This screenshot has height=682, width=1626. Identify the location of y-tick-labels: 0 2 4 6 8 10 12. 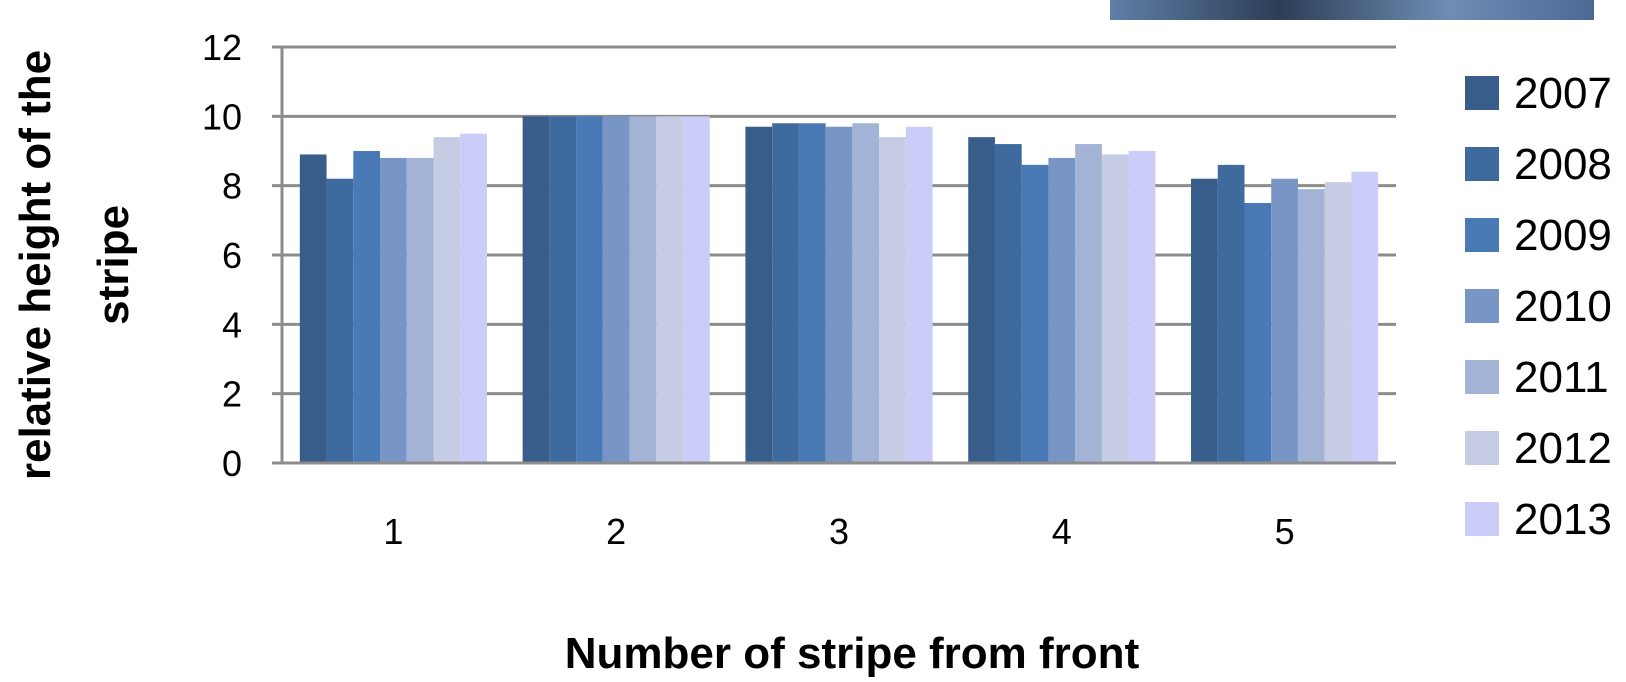
(222, 255).